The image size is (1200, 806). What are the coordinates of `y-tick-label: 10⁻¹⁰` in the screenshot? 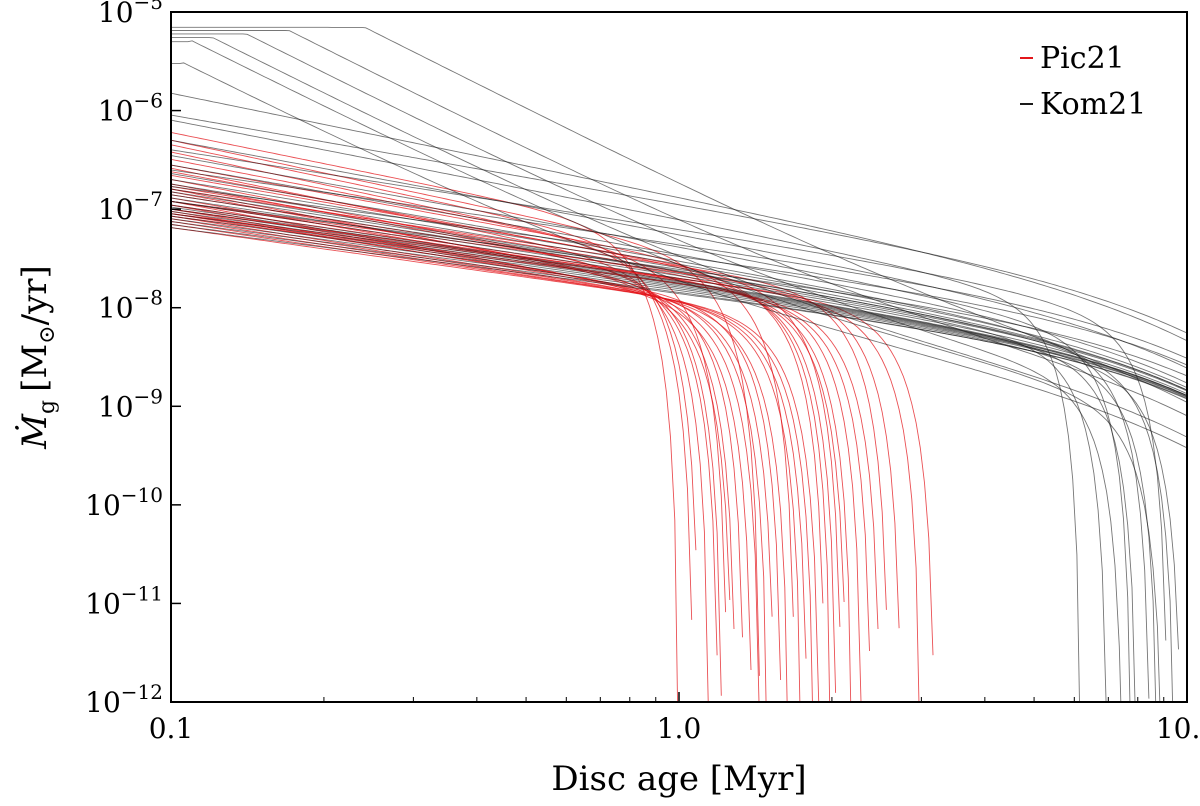 It's located at (124, 502).